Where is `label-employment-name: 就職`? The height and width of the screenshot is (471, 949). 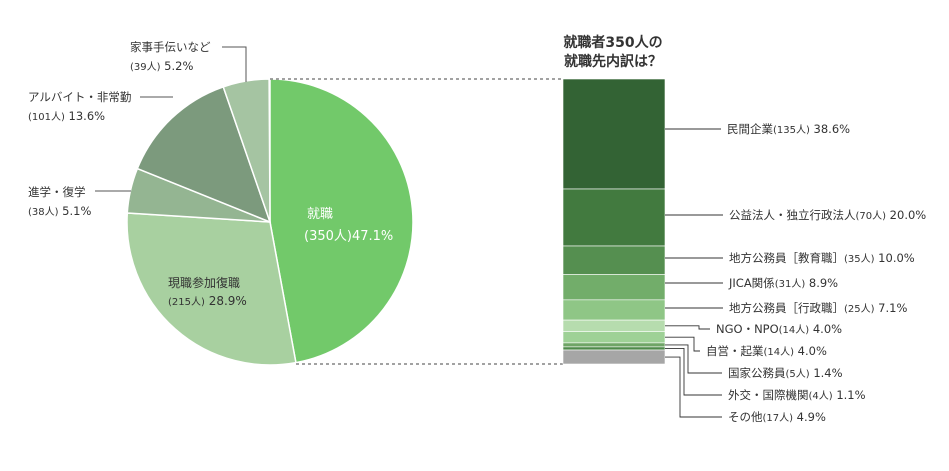 label-employment-name: 就職 is located at coordinates (320, 214).